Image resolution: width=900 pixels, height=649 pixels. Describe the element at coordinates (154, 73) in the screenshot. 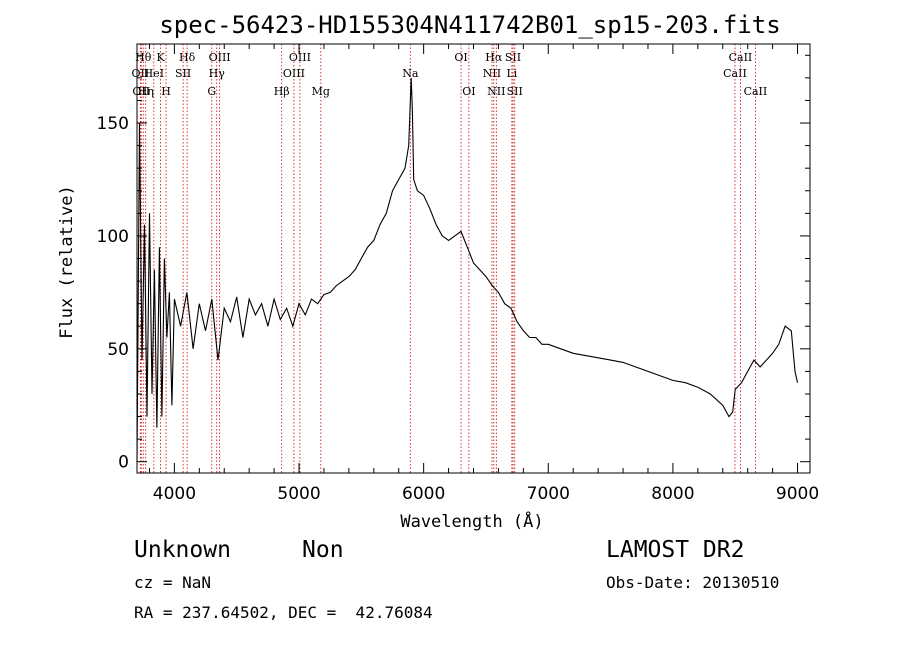

I see `marker-label-4: HeI` at that location.